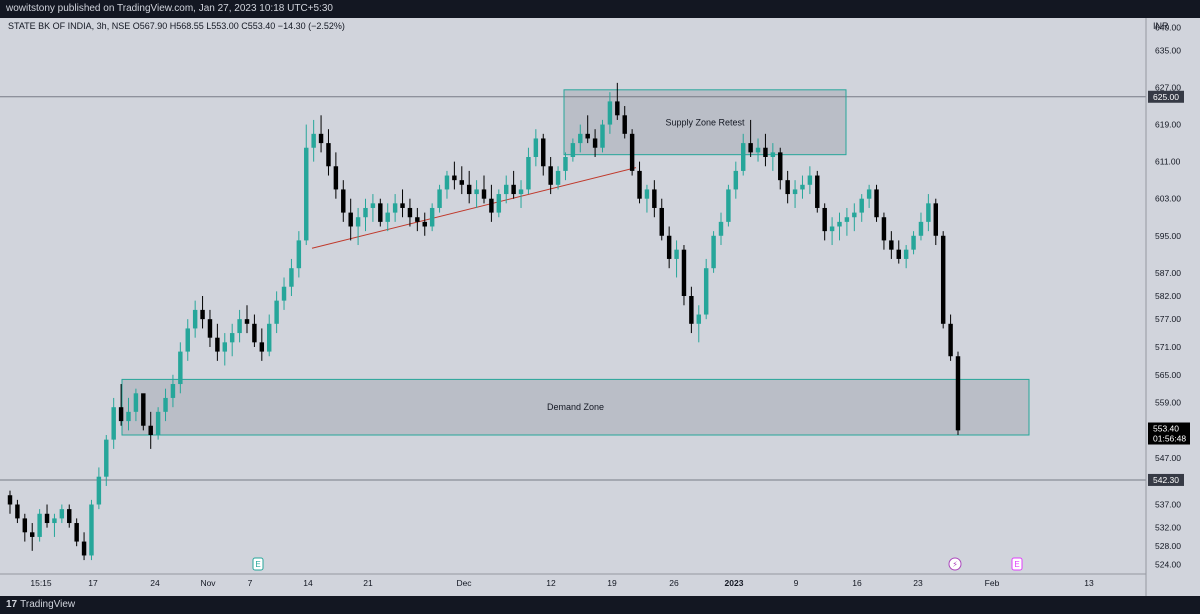  I want to click on price-tick-label: 571.00, so click(1168, 347).